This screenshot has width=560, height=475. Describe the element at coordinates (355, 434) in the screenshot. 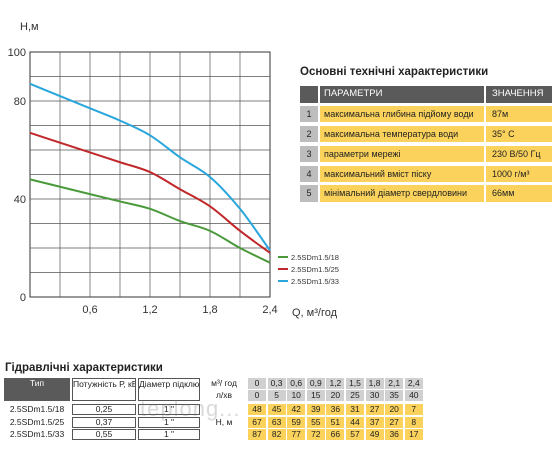

I see `hyd-row-h-value: 57` at that location.